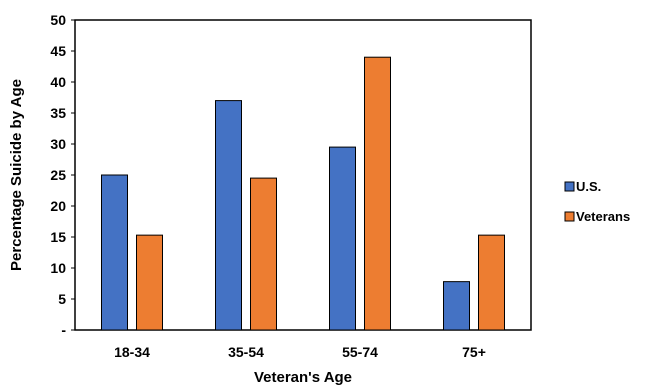  I want to click on legend: U.S. Veterans, so click(597, 201).